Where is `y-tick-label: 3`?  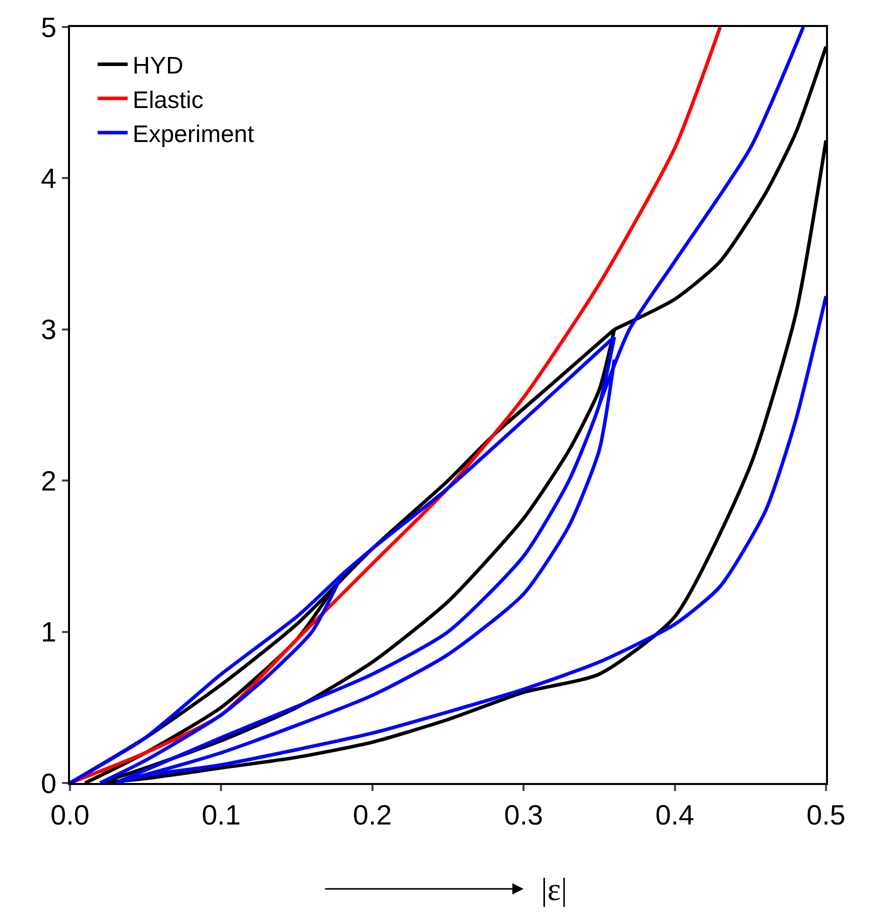
y-tick-label: 3 is located at coordinates (48, 330).